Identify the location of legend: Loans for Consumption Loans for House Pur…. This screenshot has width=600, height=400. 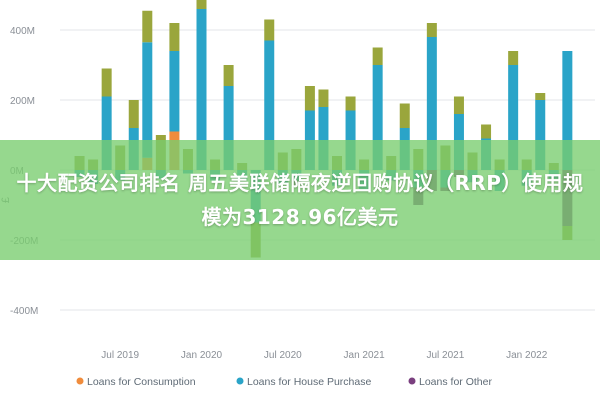
(284, 382).